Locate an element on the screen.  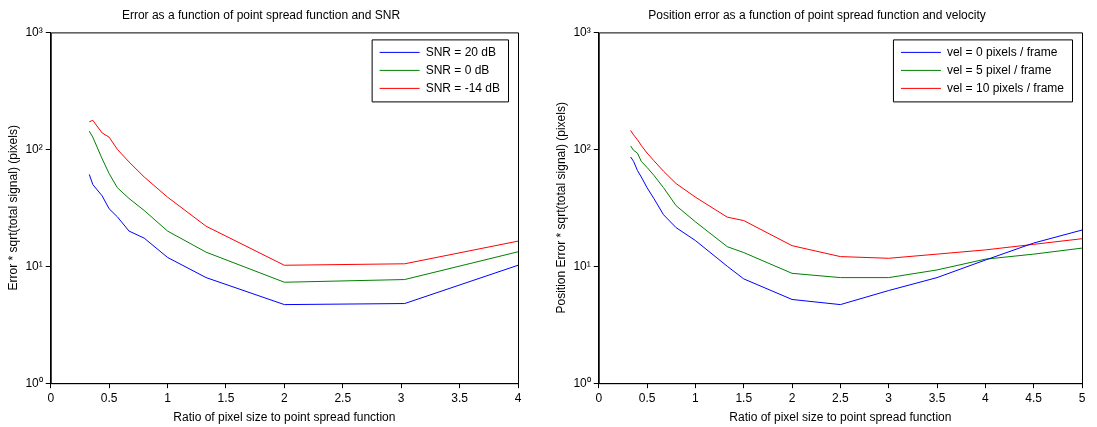
y-axis-title: Position Error * sqrt(total signal) (pixels) is located at coordinates (560, 208).